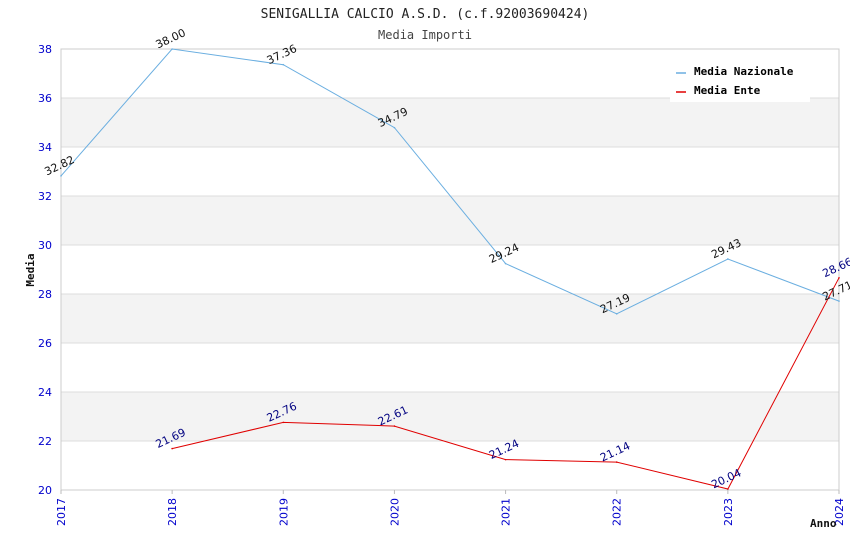 This screenshot has width=850, height=550. Describe the element at coordinates (61, 512) in the screenshot. I see `x-tick-label: 2017` at that location.